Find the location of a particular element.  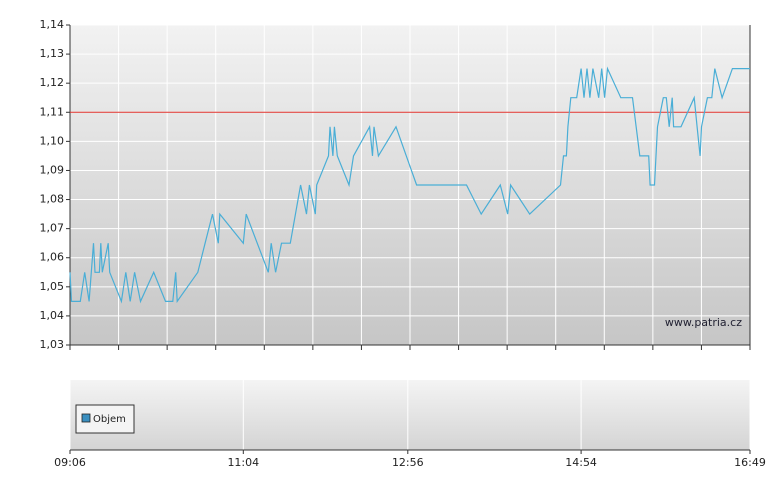

y-tick-label: 1,13 is located at coordinates (52, 53).